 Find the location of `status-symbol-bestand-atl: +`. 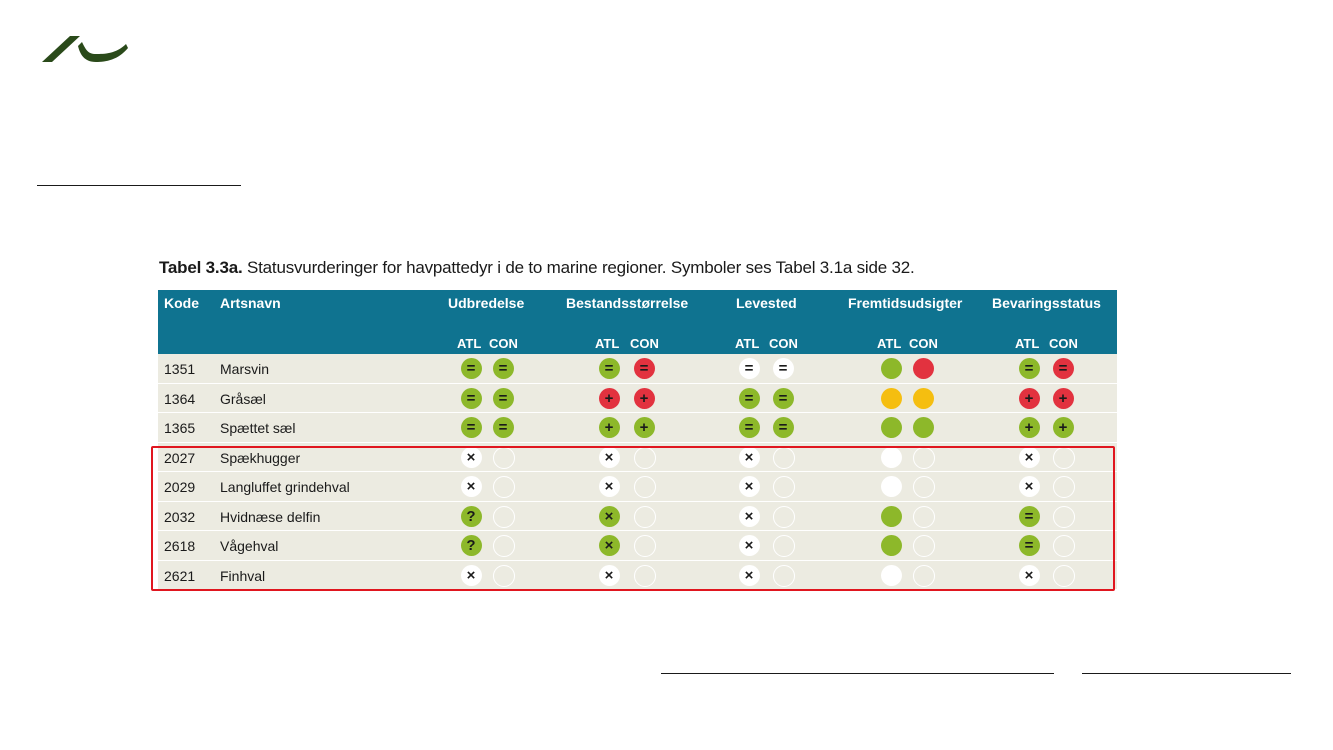

status-symbol-bestand-atl: + is located at coordinates (609, 427).